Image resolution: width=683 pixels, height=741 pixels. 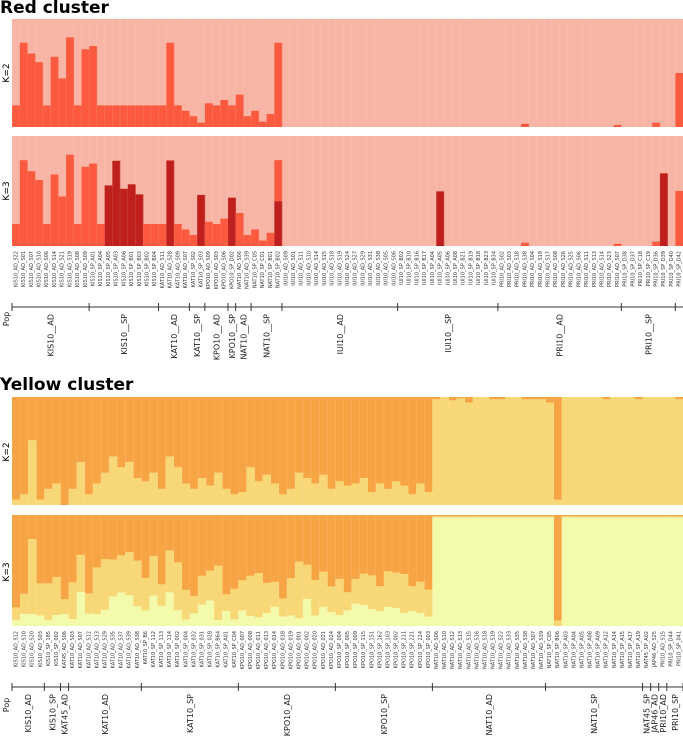 I want to click on yellow-pop-label: JAP46_AD, so click(x=655, y=713).